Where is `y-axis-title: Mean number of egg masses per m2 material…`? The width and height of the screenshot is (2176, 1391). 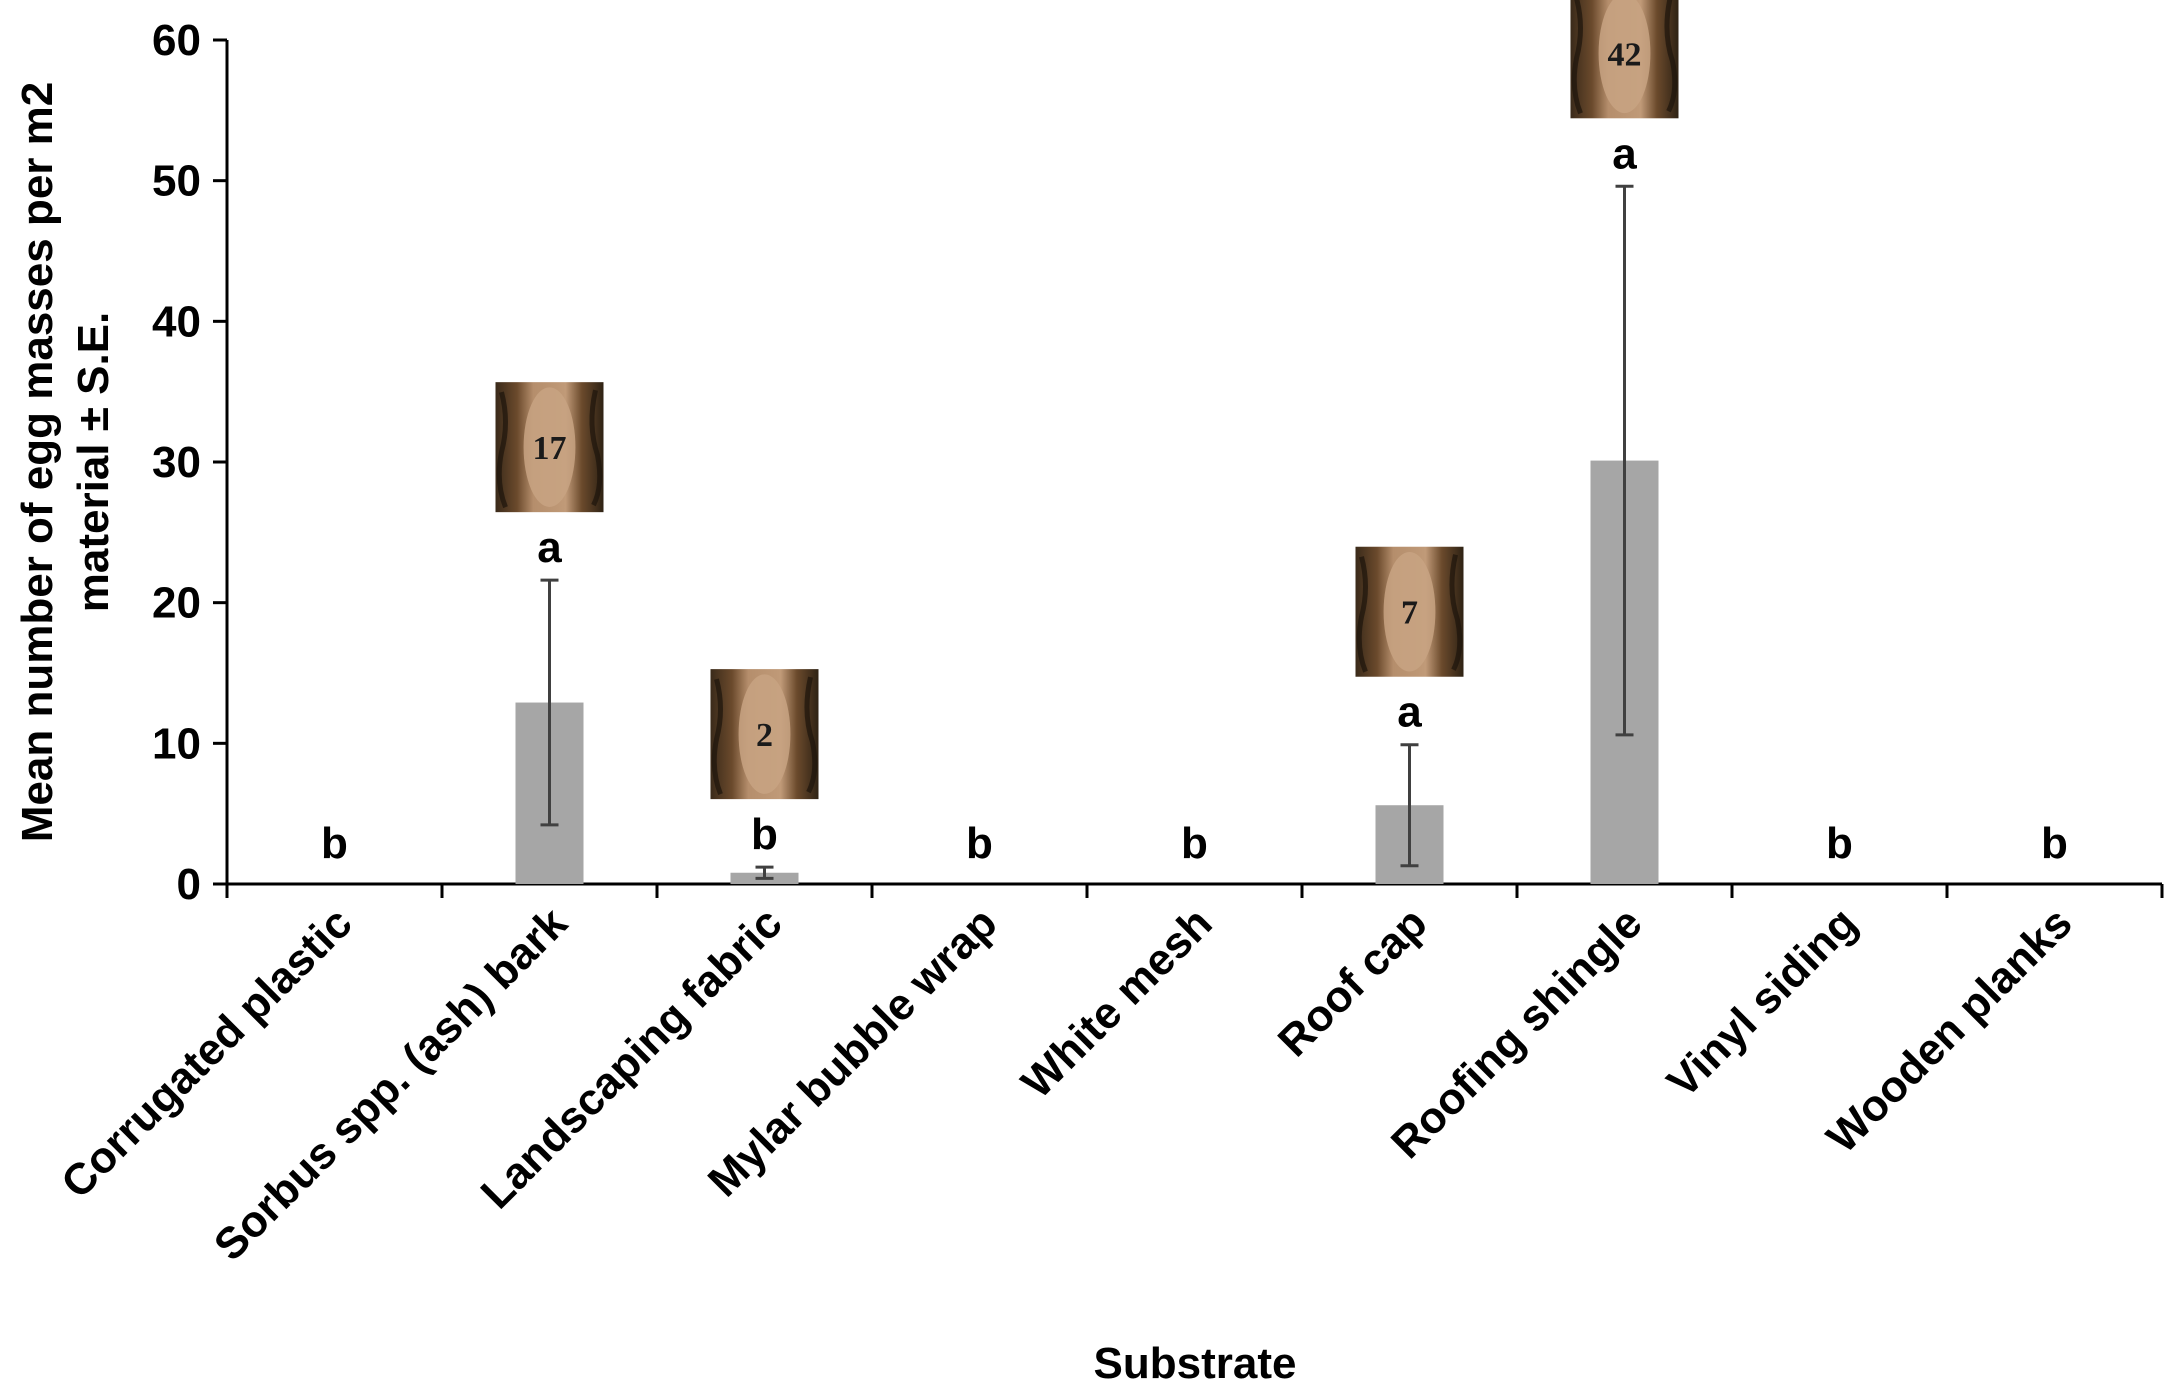
y-axis-title: Mean number of egg masses per m2 material… is located at coordinates (65, 462).